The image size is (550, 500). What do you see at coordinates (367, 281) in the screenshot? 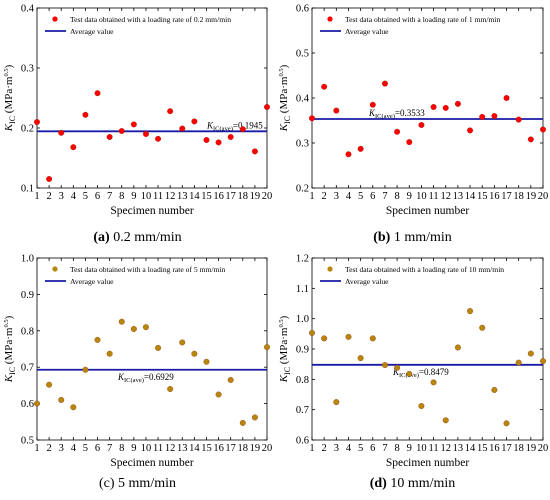
I see `chart-d-legend-label-average: Average value` at bounding box center [367, 281].